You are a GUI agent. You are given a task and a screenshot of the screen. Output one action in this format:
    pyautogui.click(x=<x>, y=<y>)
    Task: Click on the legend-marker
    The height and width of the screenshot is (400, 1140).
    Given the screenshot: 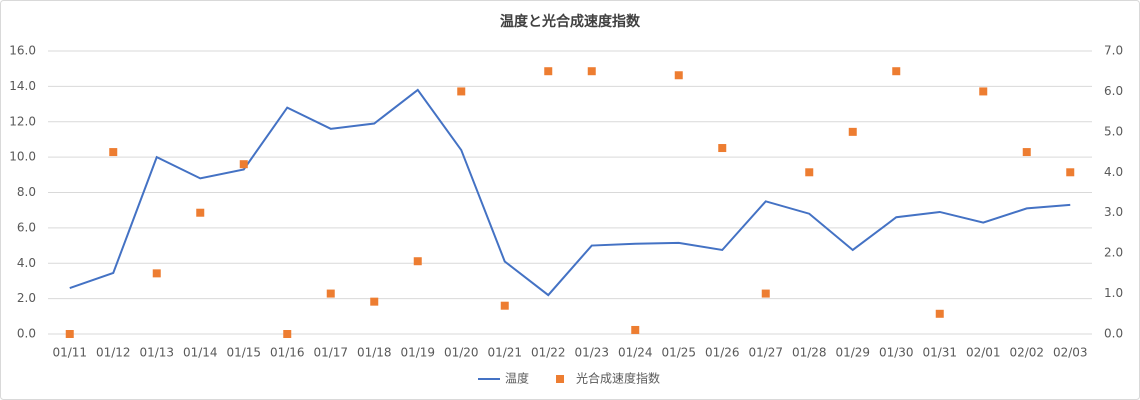 What is the action you would take?
    pyautogui.click(x=560, y=379)
    